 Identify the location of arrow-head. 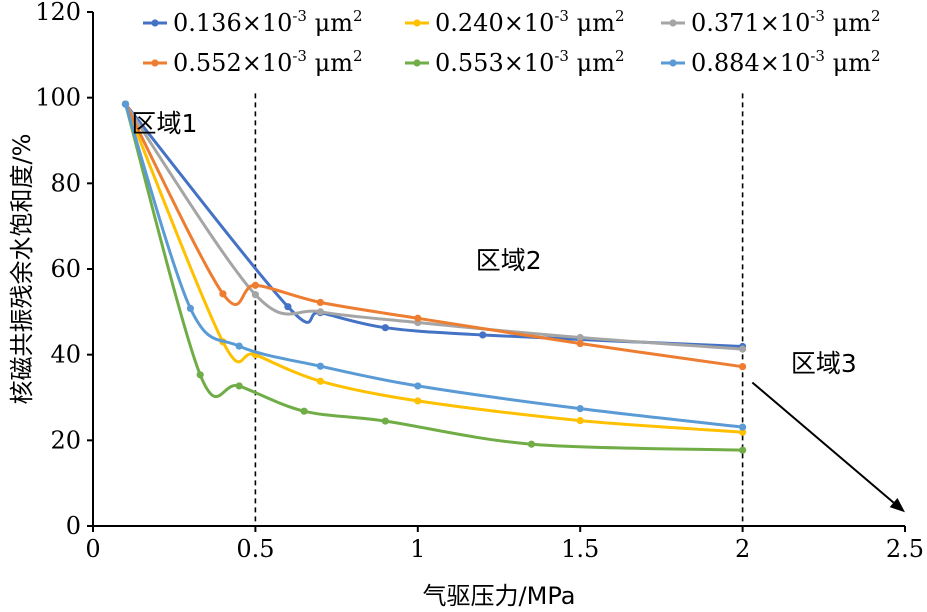
(897, 505).